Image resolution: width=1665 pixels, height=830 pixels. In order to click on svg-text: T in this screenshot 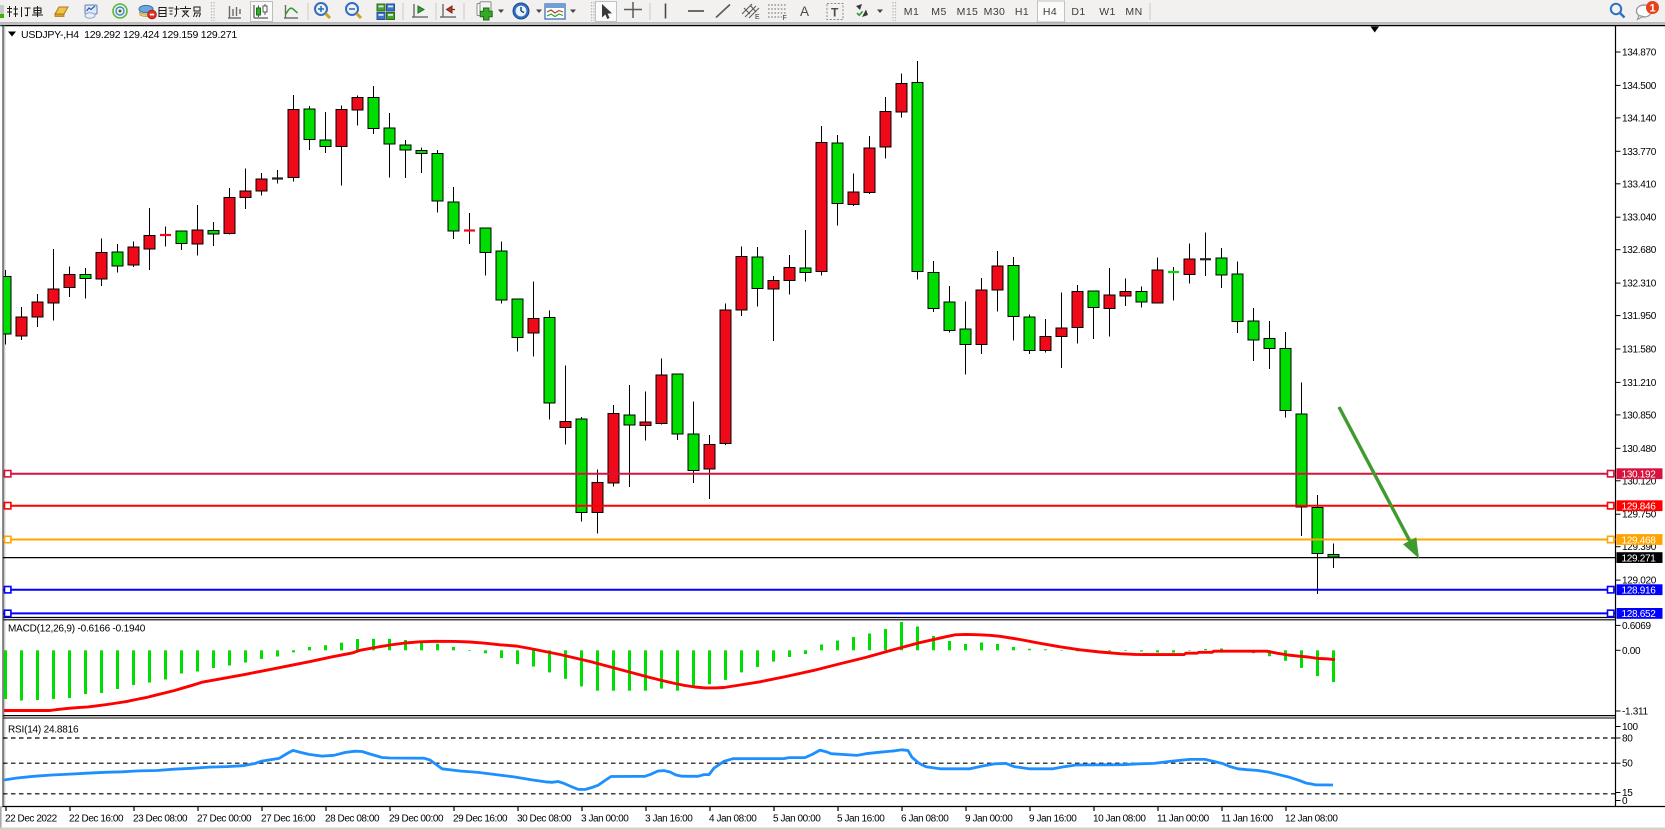, I will do `click(835, 13)`.